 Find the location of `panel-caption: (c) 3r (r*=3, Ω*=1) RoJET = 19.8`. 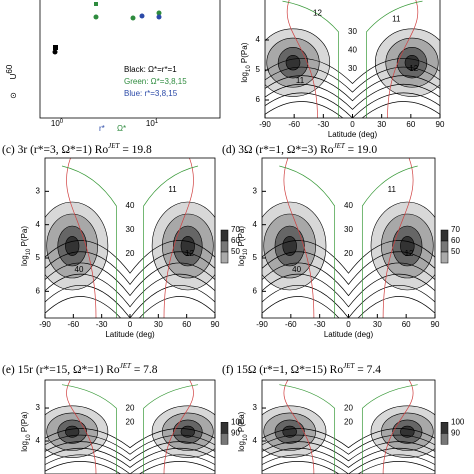

panel-caption: (c) 3r (r*=3, Ω*=1) RoJET = 19.8 is located at coordinates (77, 149).